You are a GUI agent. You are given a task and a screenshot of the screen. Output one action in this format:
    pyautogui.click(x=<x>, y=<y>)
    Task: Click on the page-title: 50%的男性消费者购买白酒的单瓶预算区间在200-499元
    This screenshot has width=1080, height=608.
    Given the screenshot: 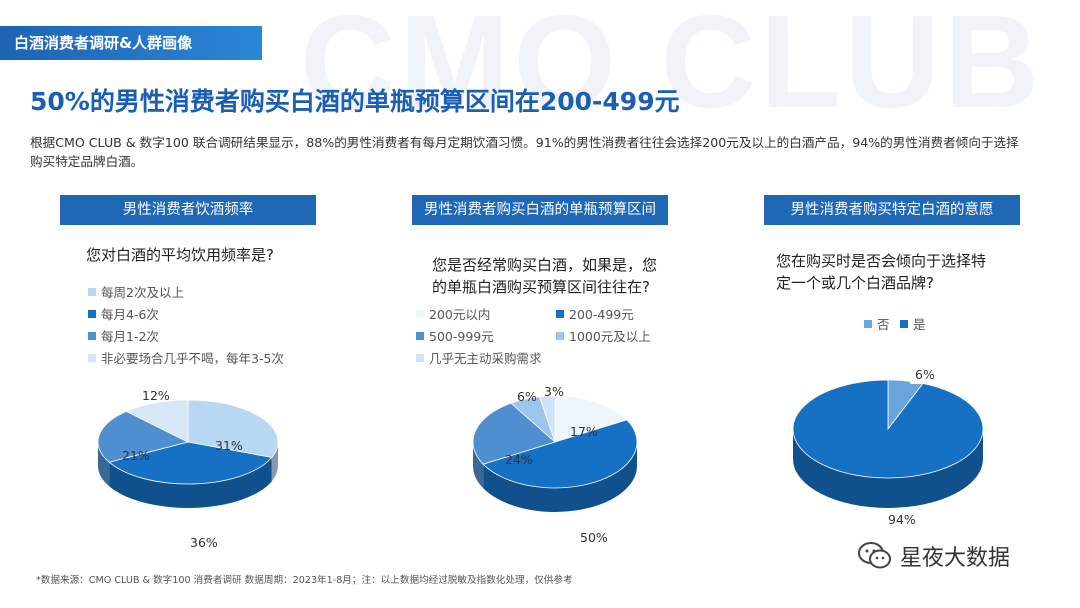 What is the action you would take?
    pyautogui.click(x=355, y=101)
    